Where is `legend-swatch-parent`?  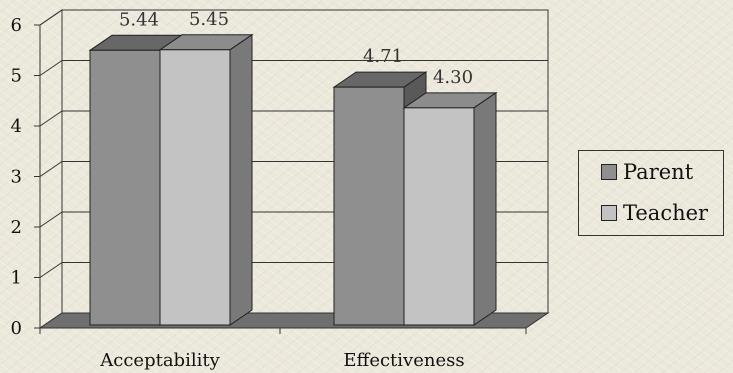
legend-swatch-parent is located at coordinates (609, 172).